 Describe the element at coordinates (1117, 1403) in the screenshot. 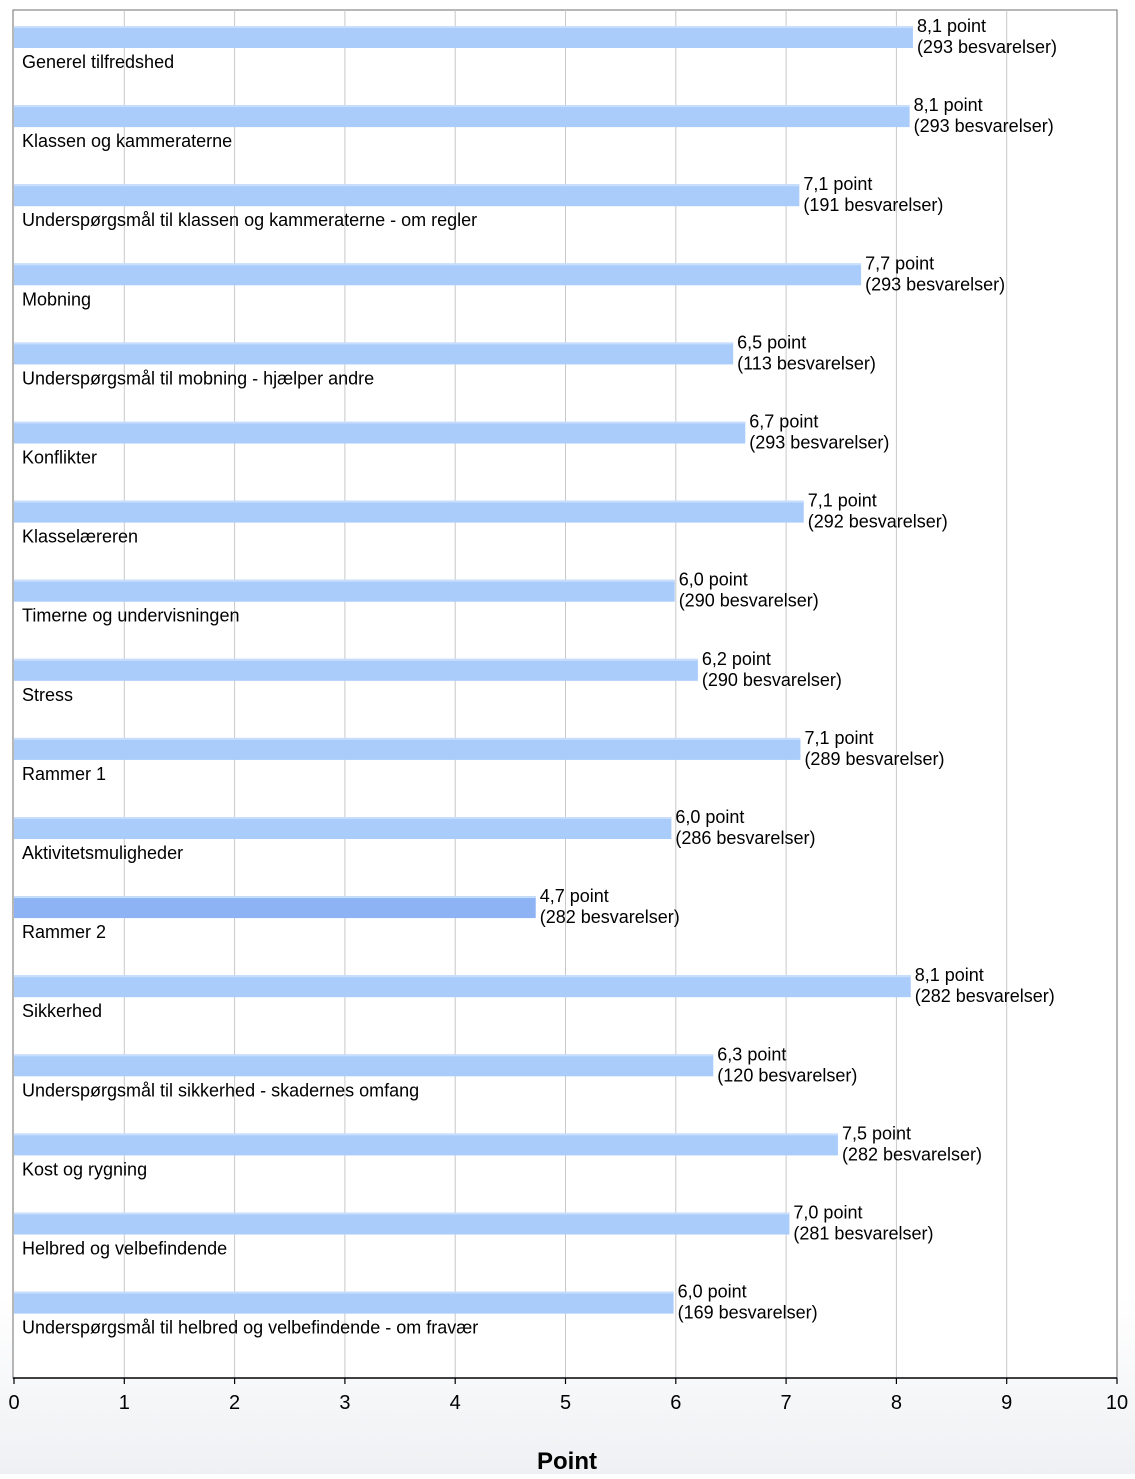

I see `x-tick-label: 10` at that location.